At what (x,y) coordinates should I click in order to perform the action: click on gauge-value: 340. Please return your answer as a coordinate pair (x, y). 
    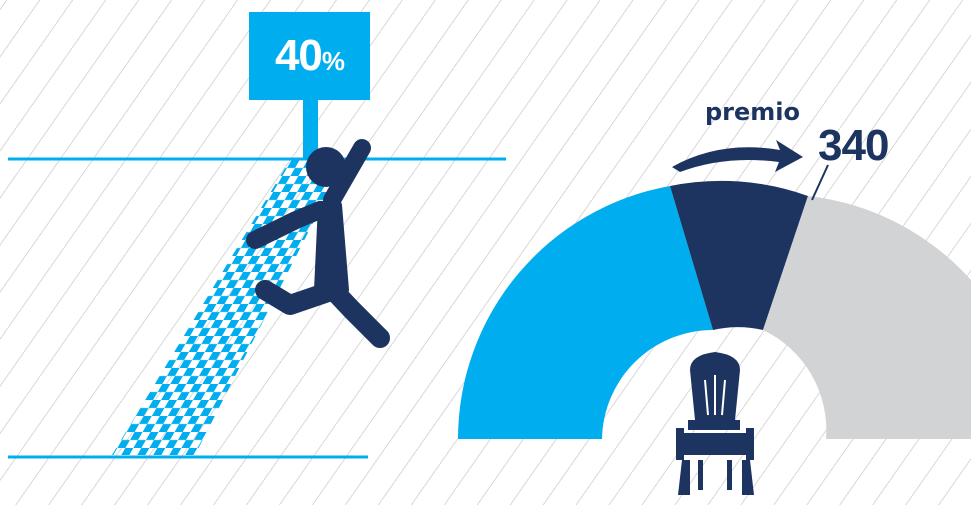
    Looking at the image, I should click on (853, 145).